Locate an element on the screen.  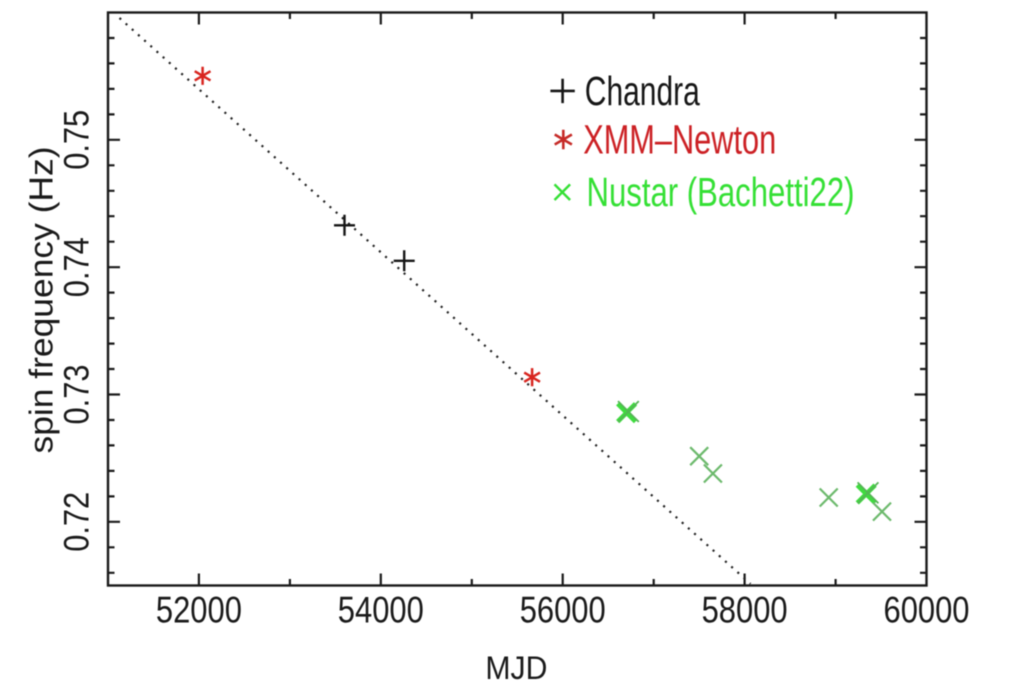
svg-text: 52000 is located at coordinates (199, 610).